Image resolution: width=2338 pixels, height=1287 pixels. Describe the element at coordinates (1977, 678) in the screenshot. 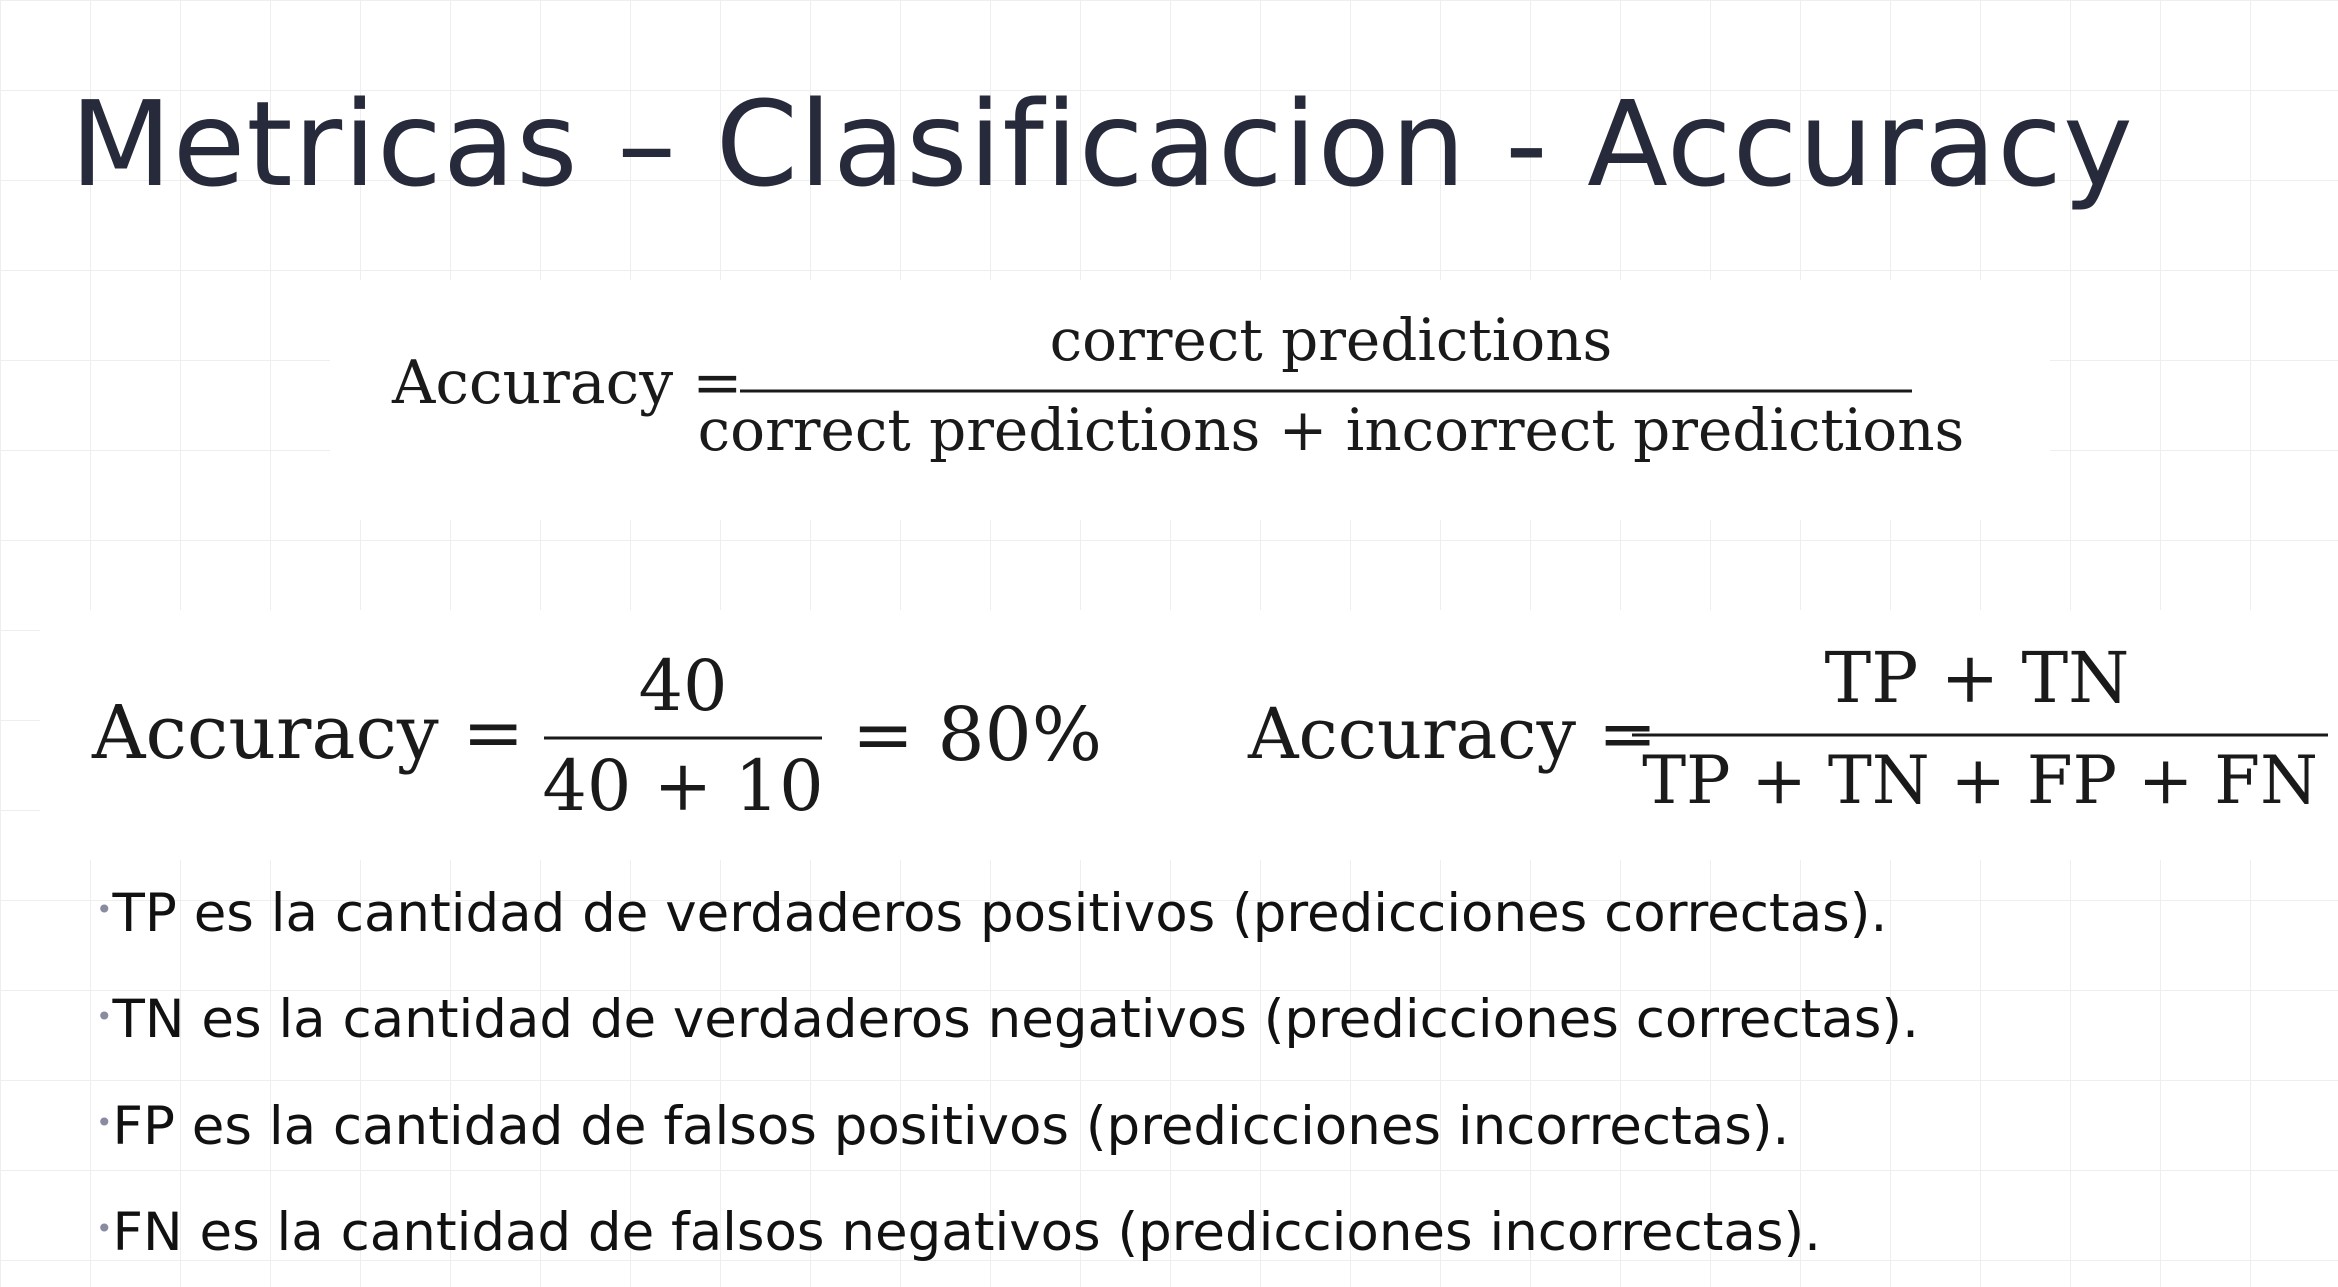

I see `formula-confusion-numerator: TP + TN` at that location.